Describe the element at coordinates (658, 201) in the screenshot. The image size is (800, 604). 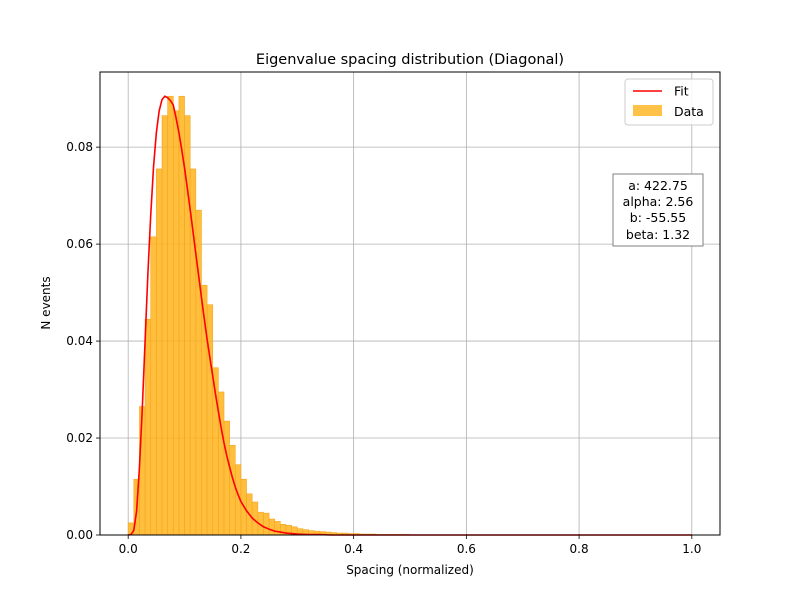
I see `fit-parameter-alpha: alpha: 2.56` at that location.